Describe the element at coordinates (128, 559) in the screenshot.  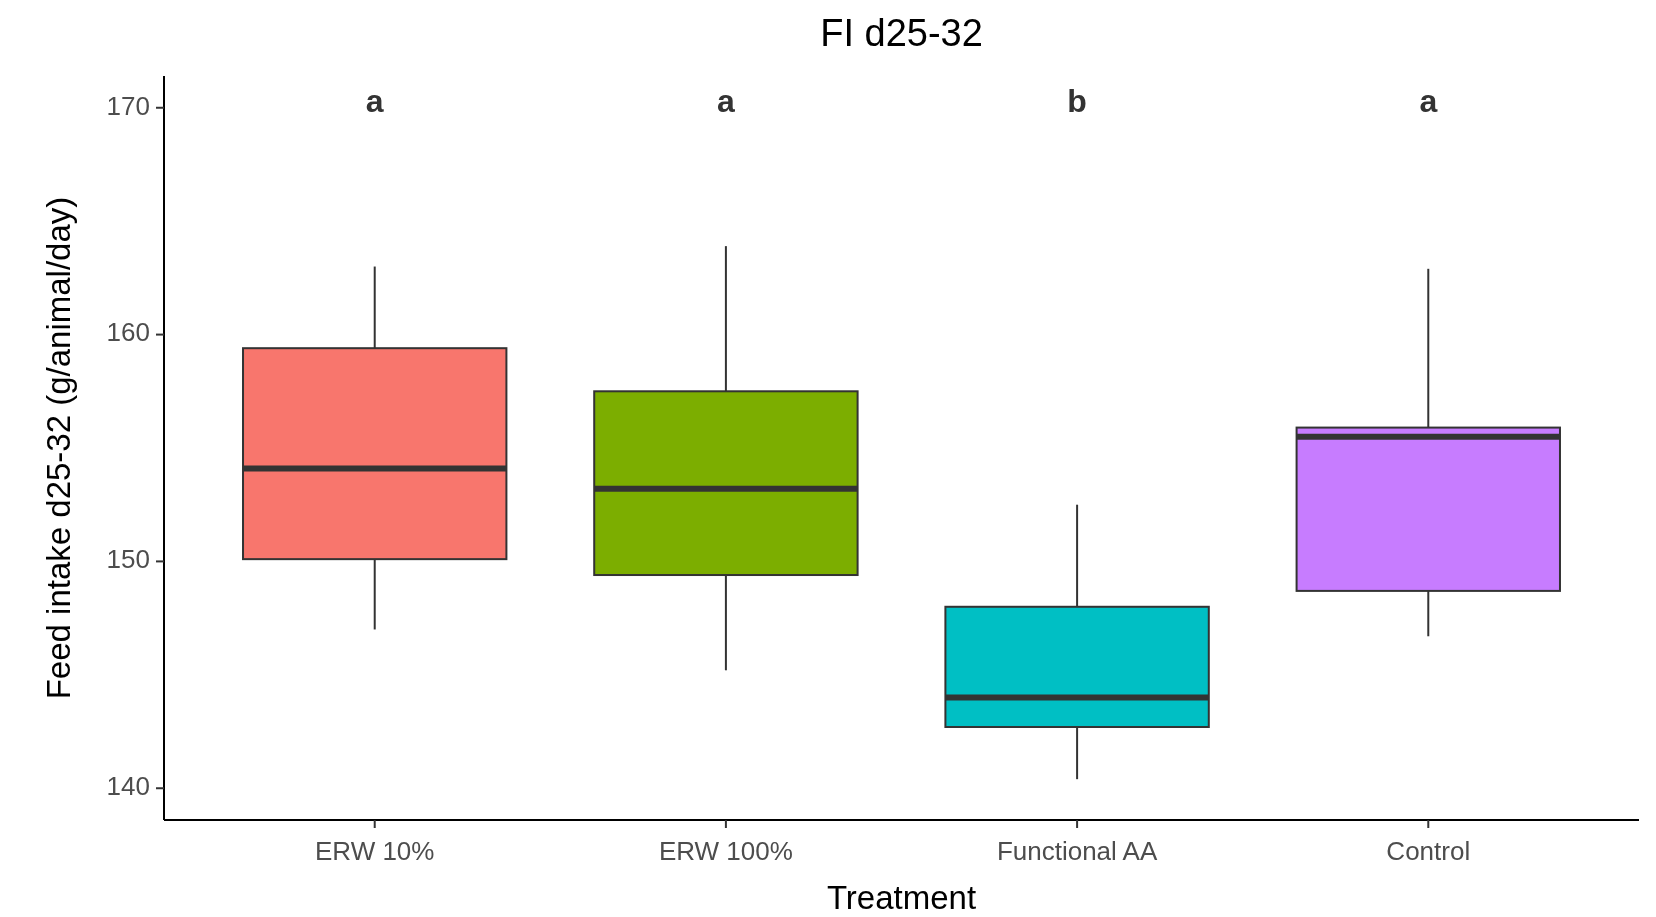
I see `y-tick-label: 150` at that location.